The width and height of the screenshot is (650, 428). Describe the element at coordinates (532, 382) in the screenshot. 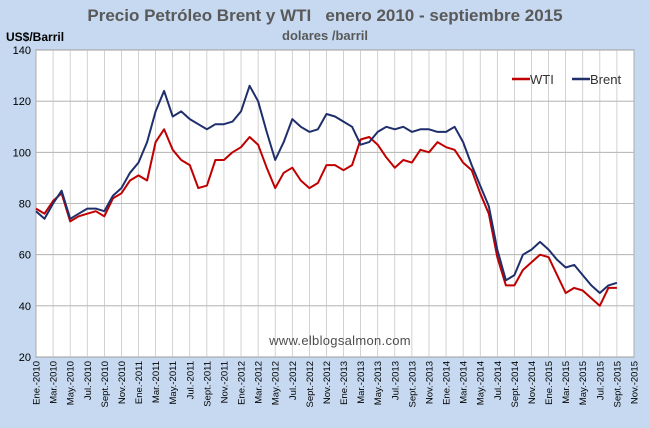

I see `x-tick-label: Nov.-2014` at that location.